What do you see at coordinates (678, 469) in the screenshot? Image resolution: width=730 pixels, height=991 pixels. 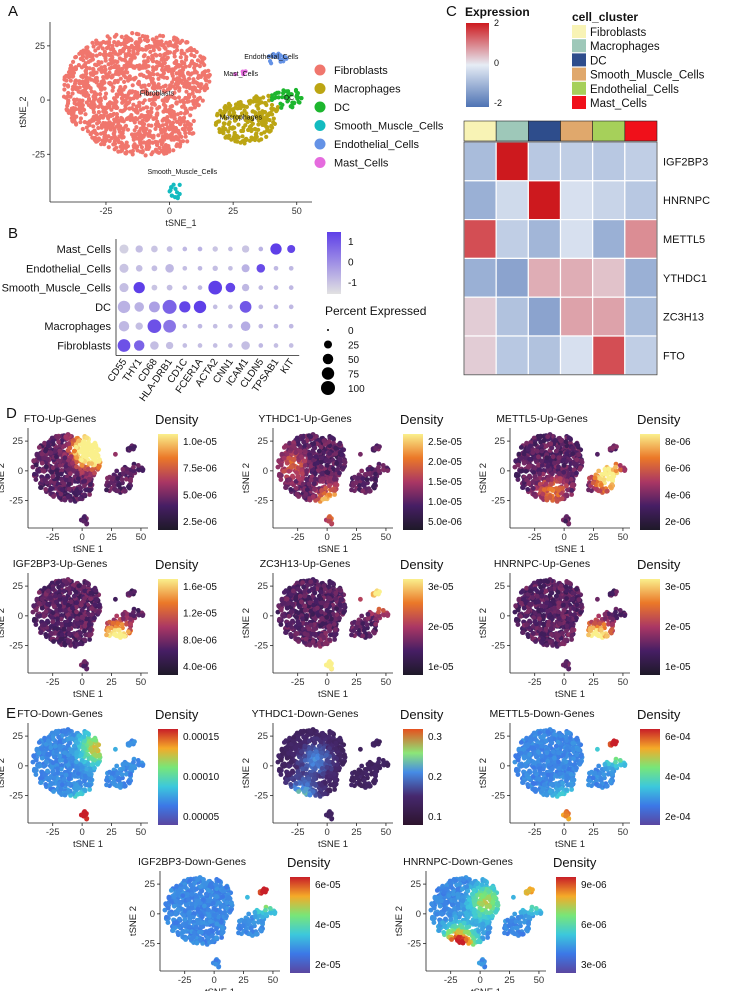 I see `density-legend-tick: 6e-06` at bounding box center [678, 469].